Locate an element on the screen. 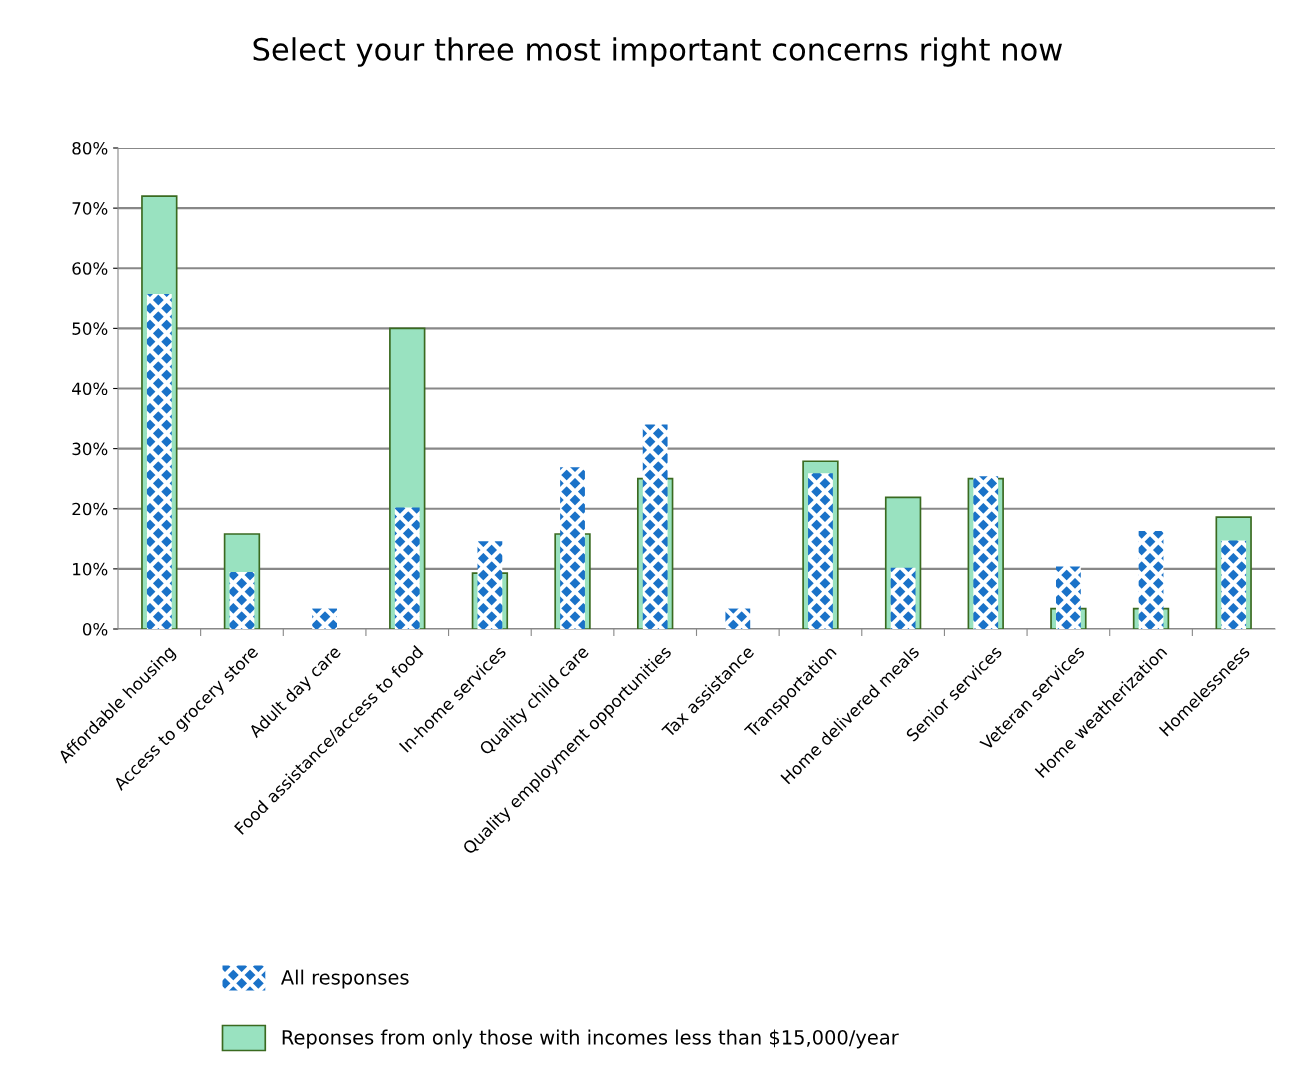 Image resolution: width=1289 pixels, height=1073 pixels. y-tick-label: 30% is located at coordinates (90, 449).